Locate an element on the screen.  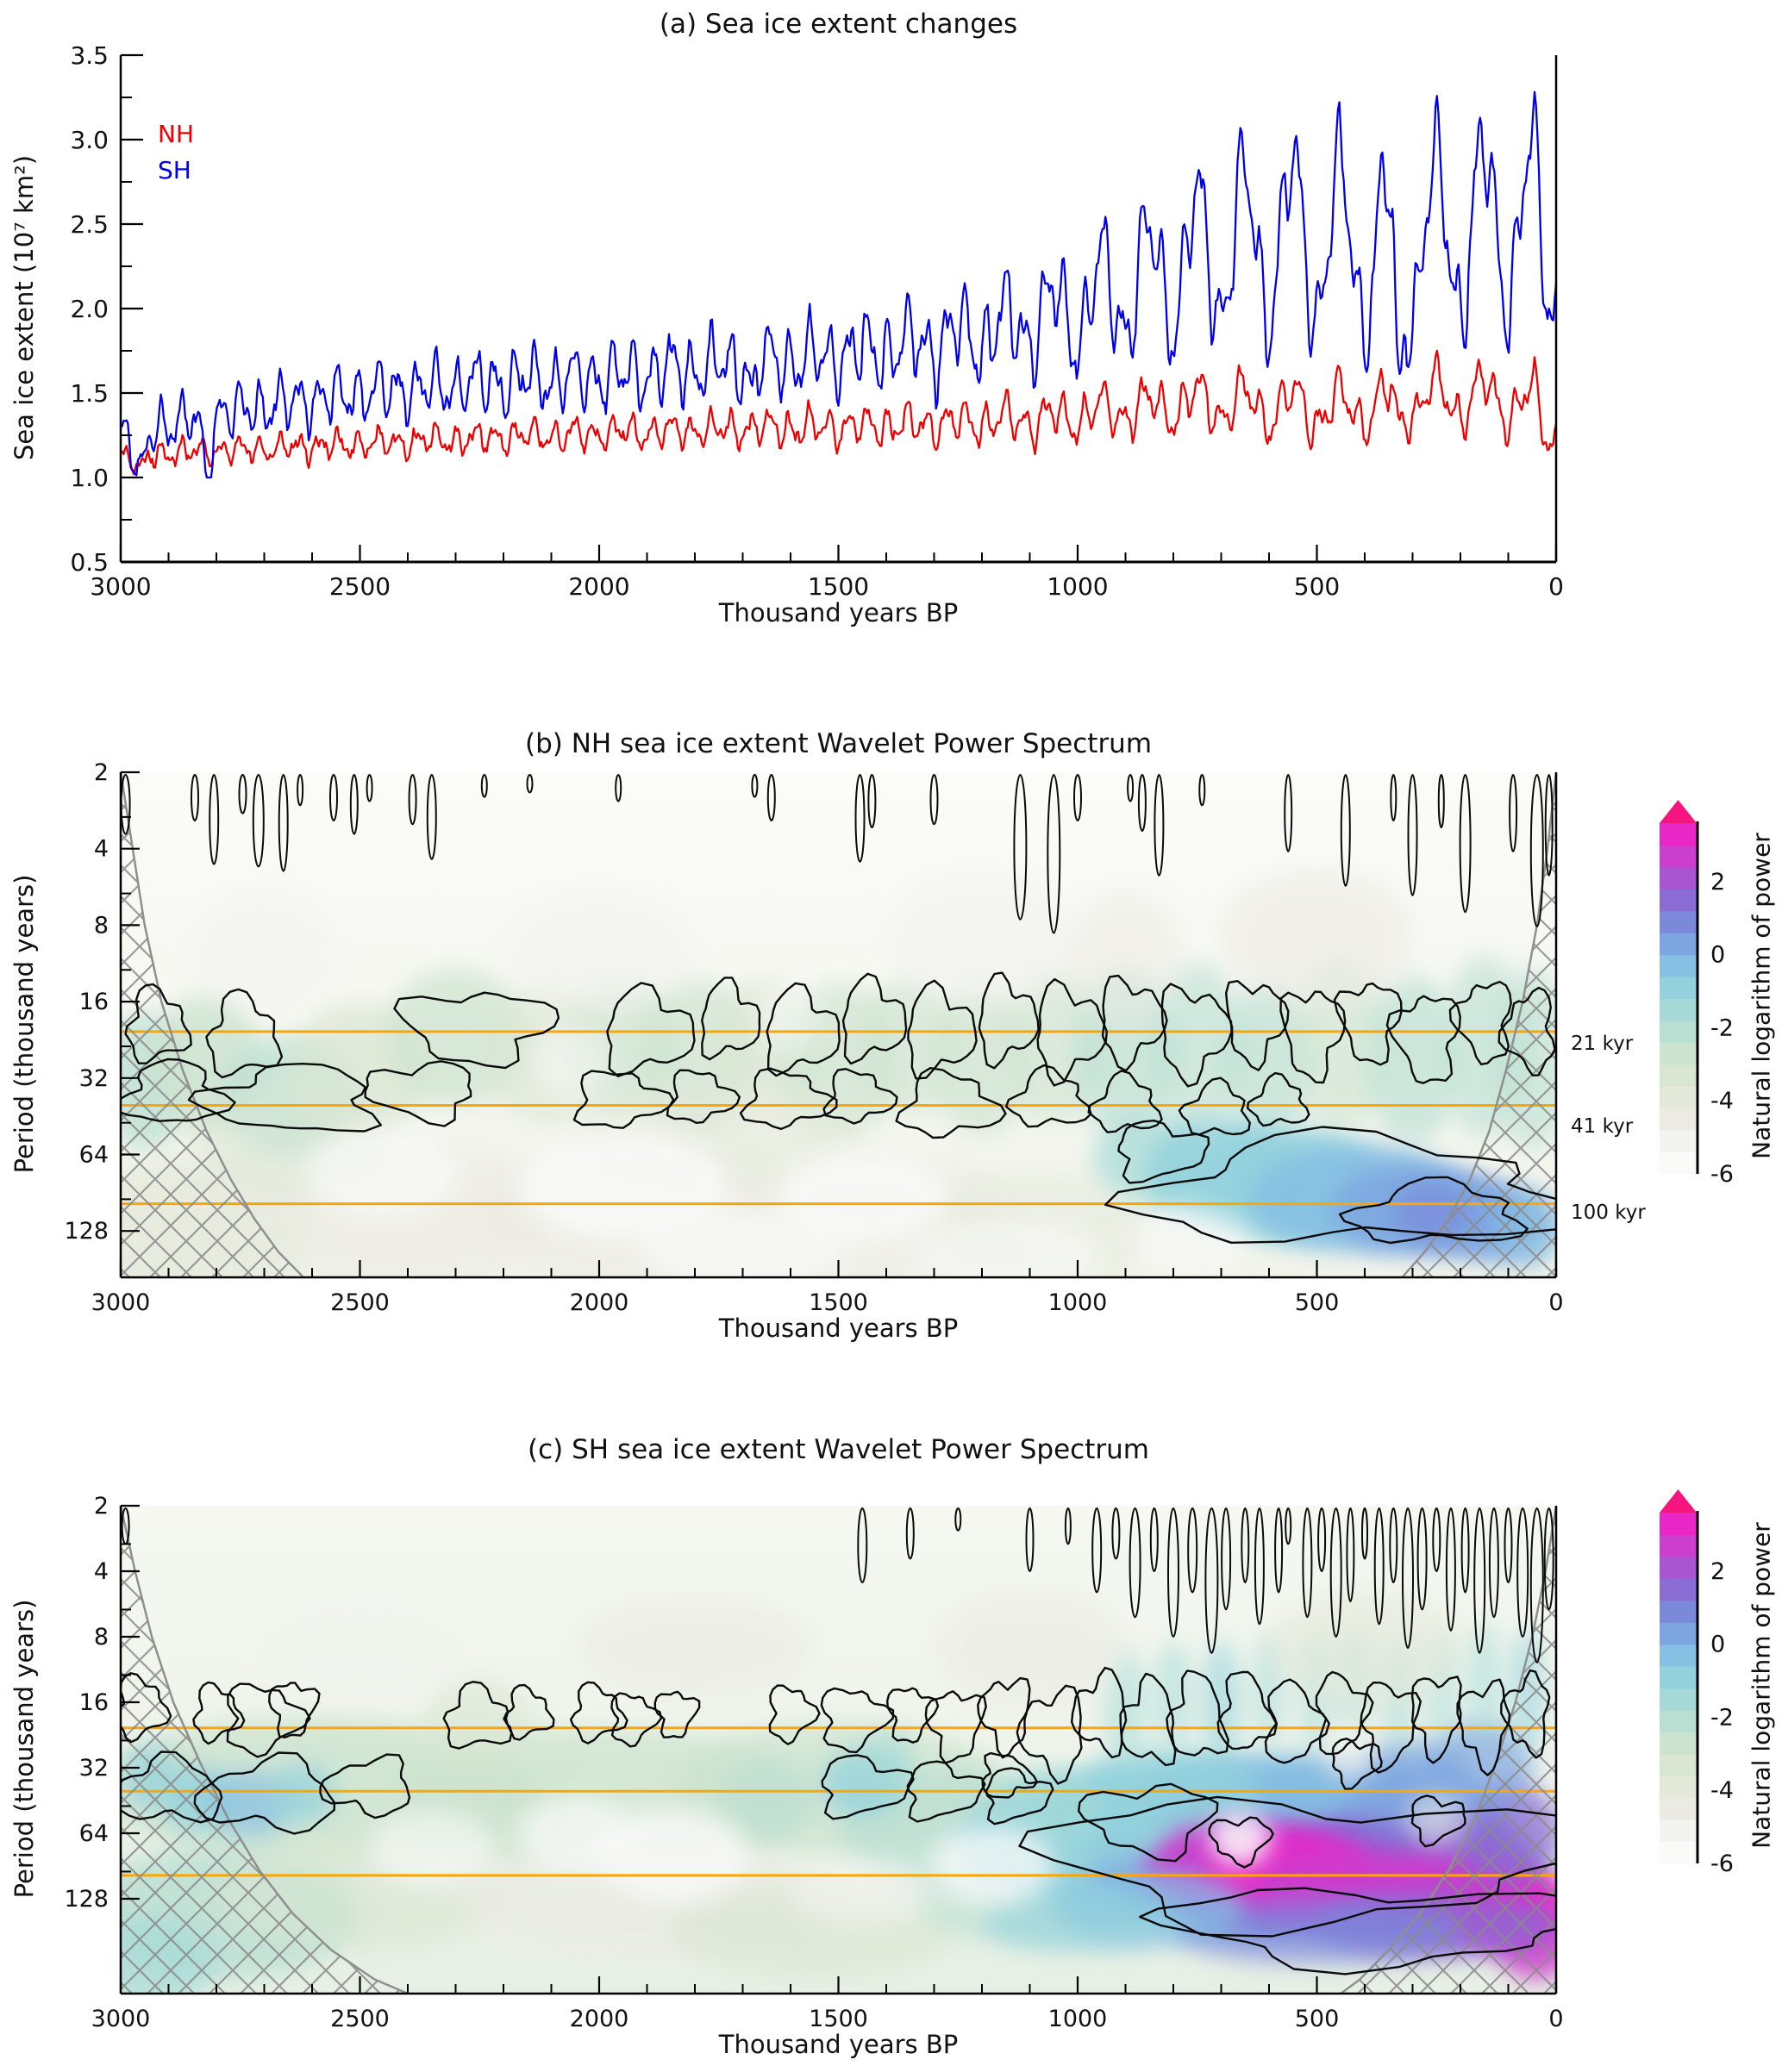
svg-text: 1.5 is located at coordinates (90, 393).